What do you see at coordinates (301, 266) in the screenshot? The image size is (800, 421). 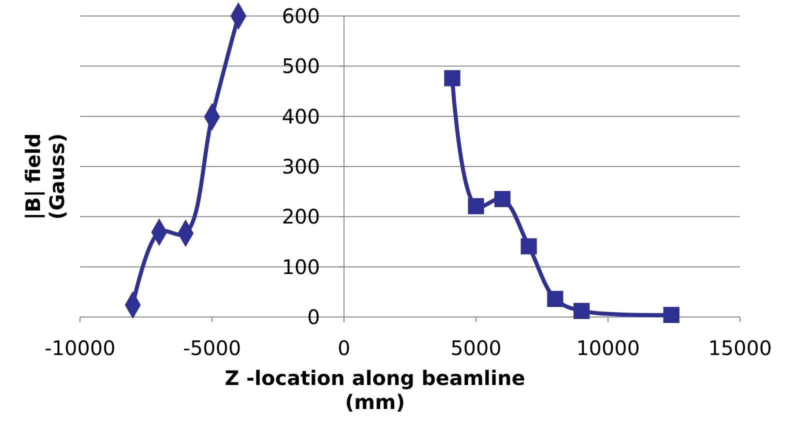 I see `y-tick-label: 100` at bounding box center [301, 266].